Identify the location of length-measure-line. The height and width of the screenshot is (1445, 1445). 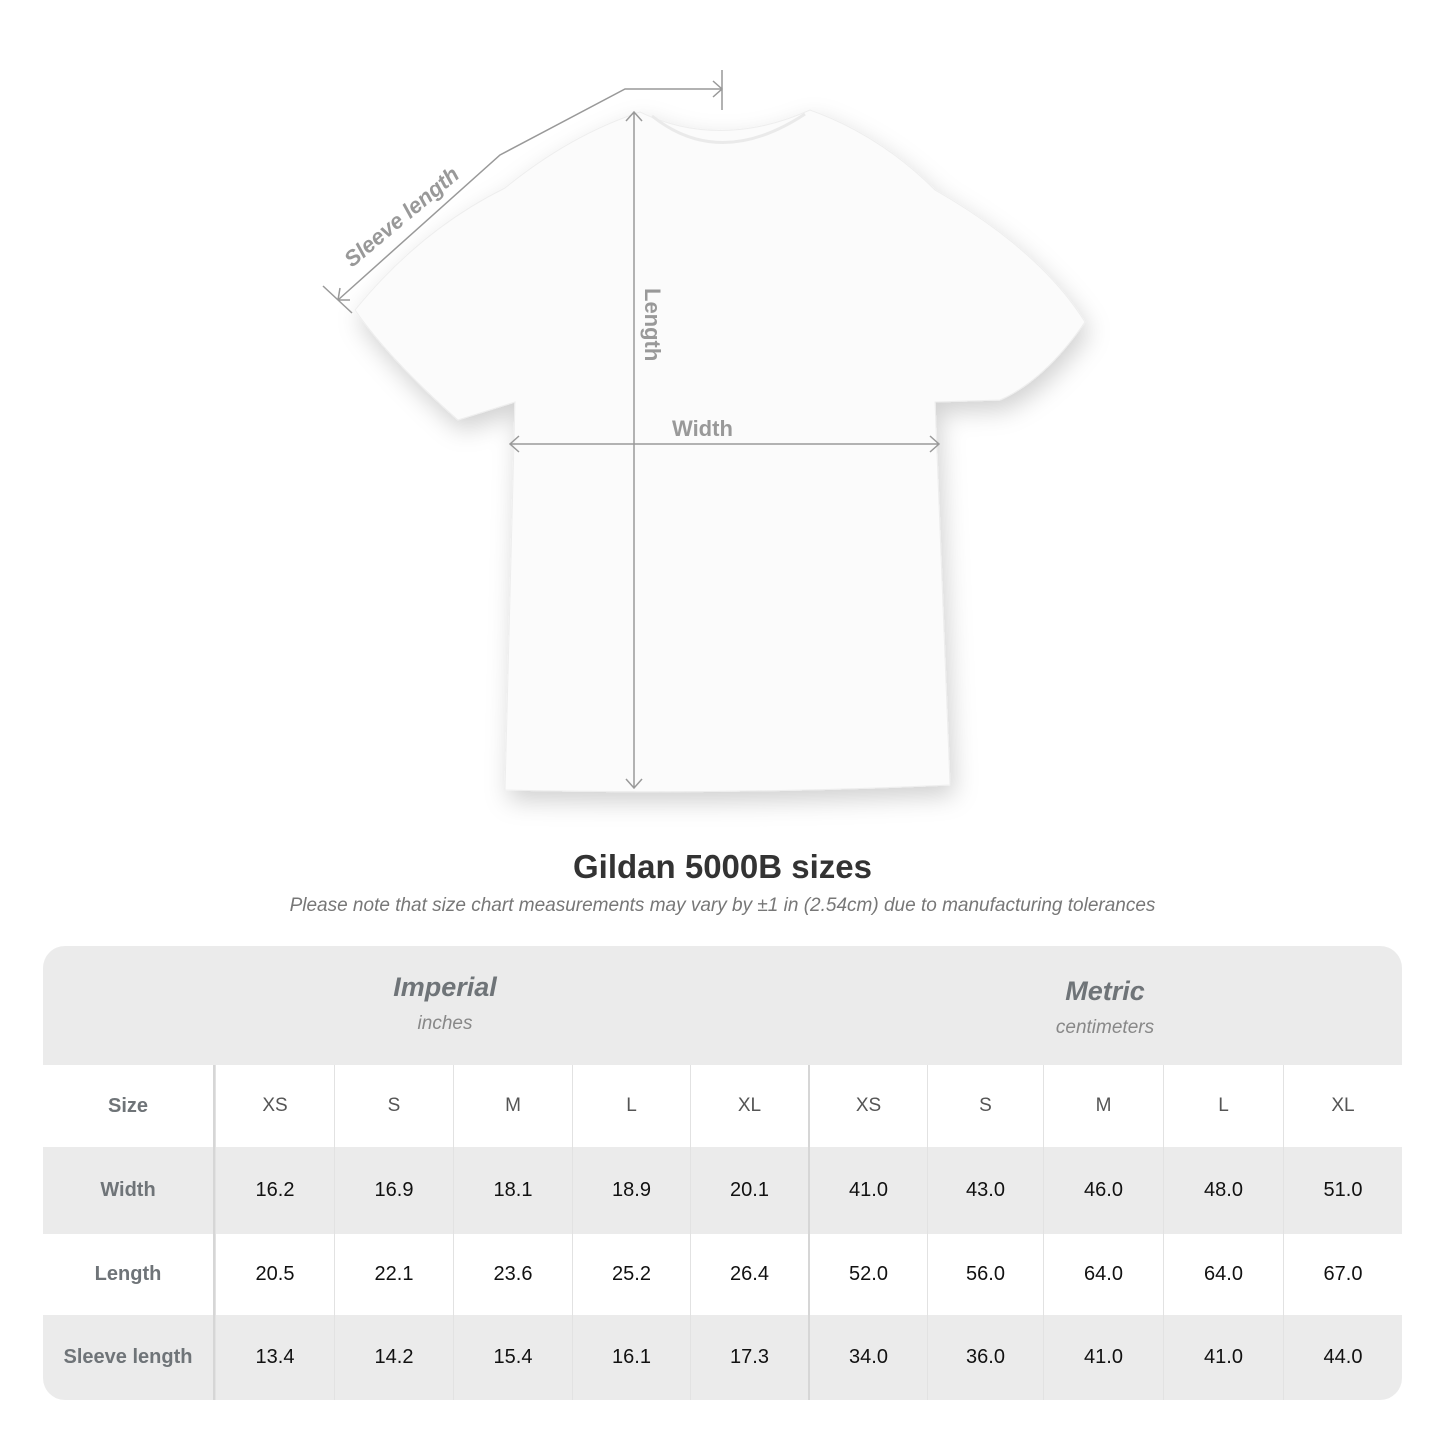
(634, 450).